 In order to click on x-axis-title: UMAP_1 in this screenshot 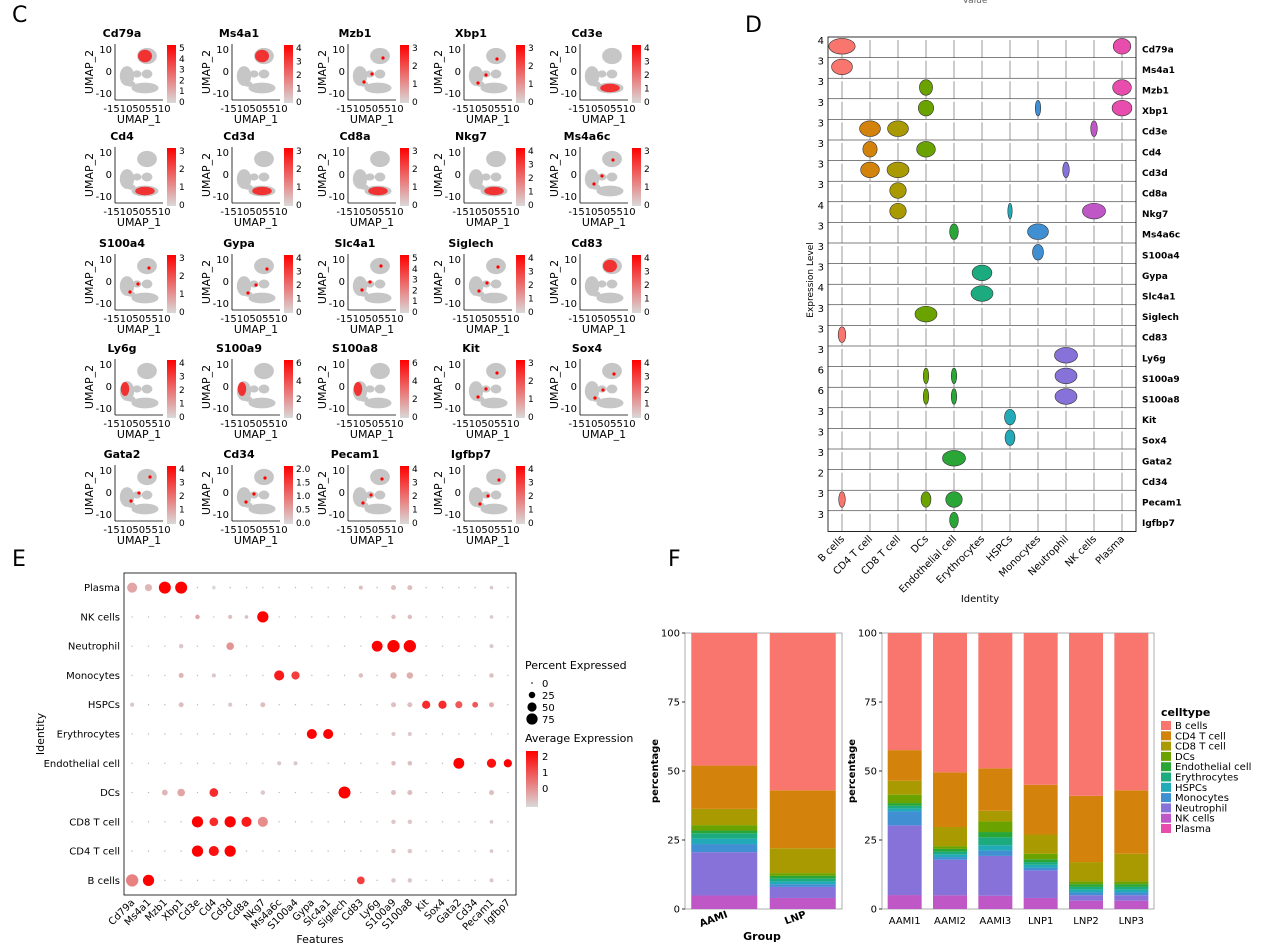, I will do `click(372, 329)`.